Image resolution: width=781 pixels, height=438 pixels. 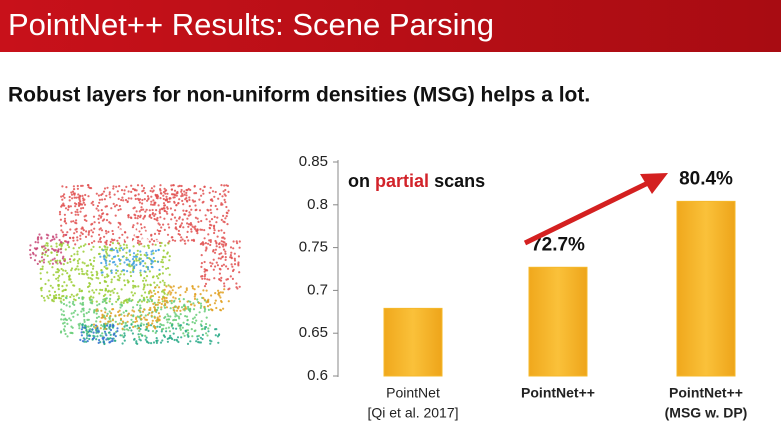 What do you see at coordinates (413, 342) in the screenshot?
I see `bar` at bounding box center [413, 342].